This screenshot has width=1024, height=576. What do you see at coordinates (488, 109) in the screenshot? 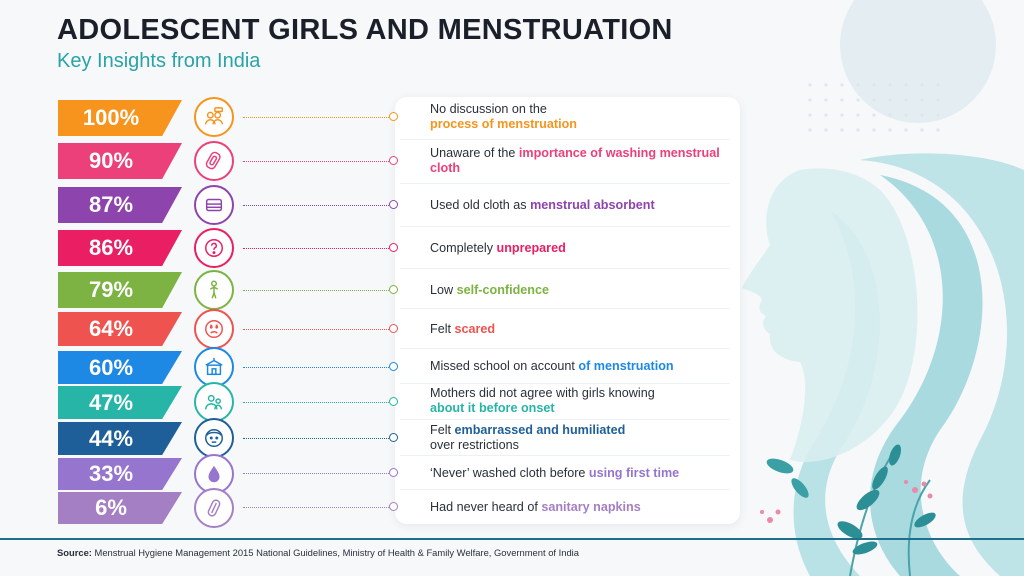
I see `insight-text-plain: No discussion on the` at bounding box center [488, 109].